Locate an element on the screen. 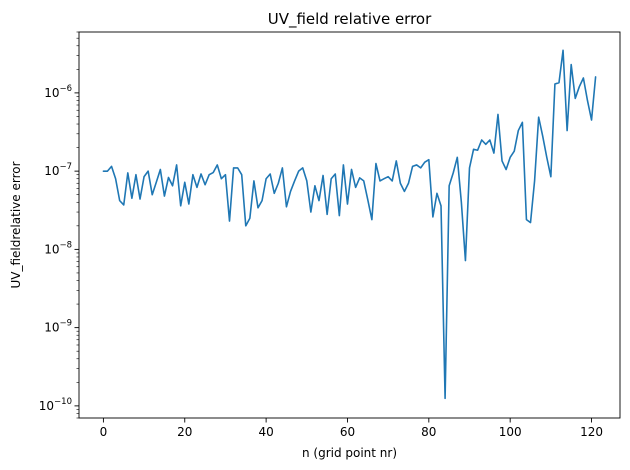 Image resolution: width=630 pixels, height=470 pixels. x-tick-label: 0 is located at coordinates (104, 432).